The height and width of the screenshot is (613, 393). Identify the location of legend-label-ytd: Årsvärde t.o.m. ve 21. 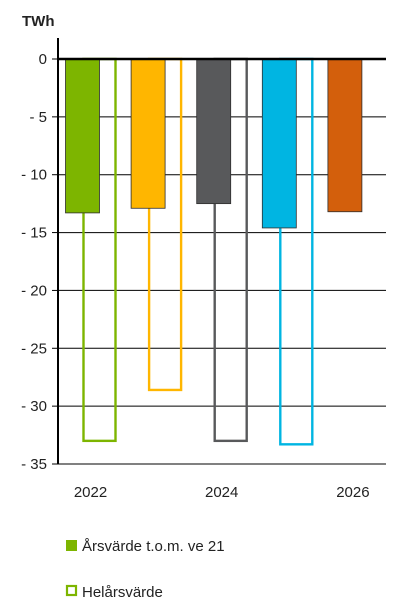
(153, 546).